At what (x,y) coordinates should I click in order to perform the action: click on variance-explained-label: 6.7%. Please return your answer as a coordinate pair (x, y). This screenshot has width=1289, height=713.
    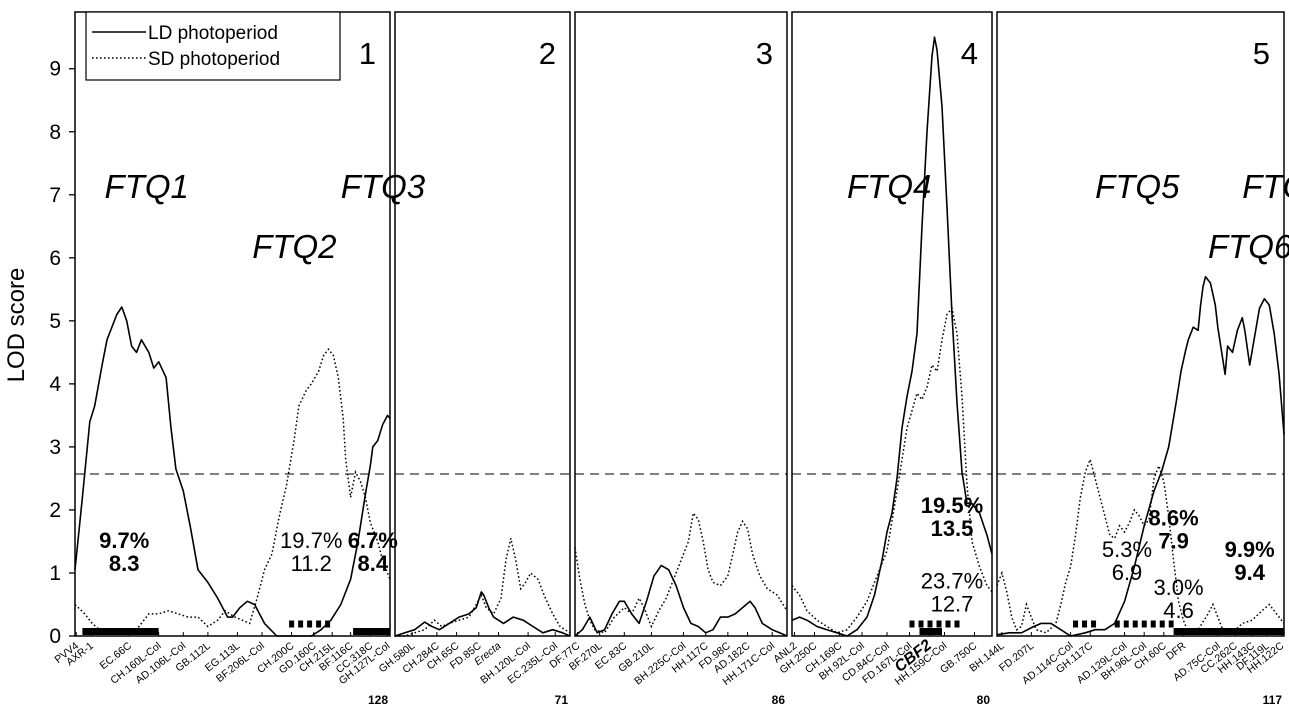
    Looking at the image, I should click on (373, 540).